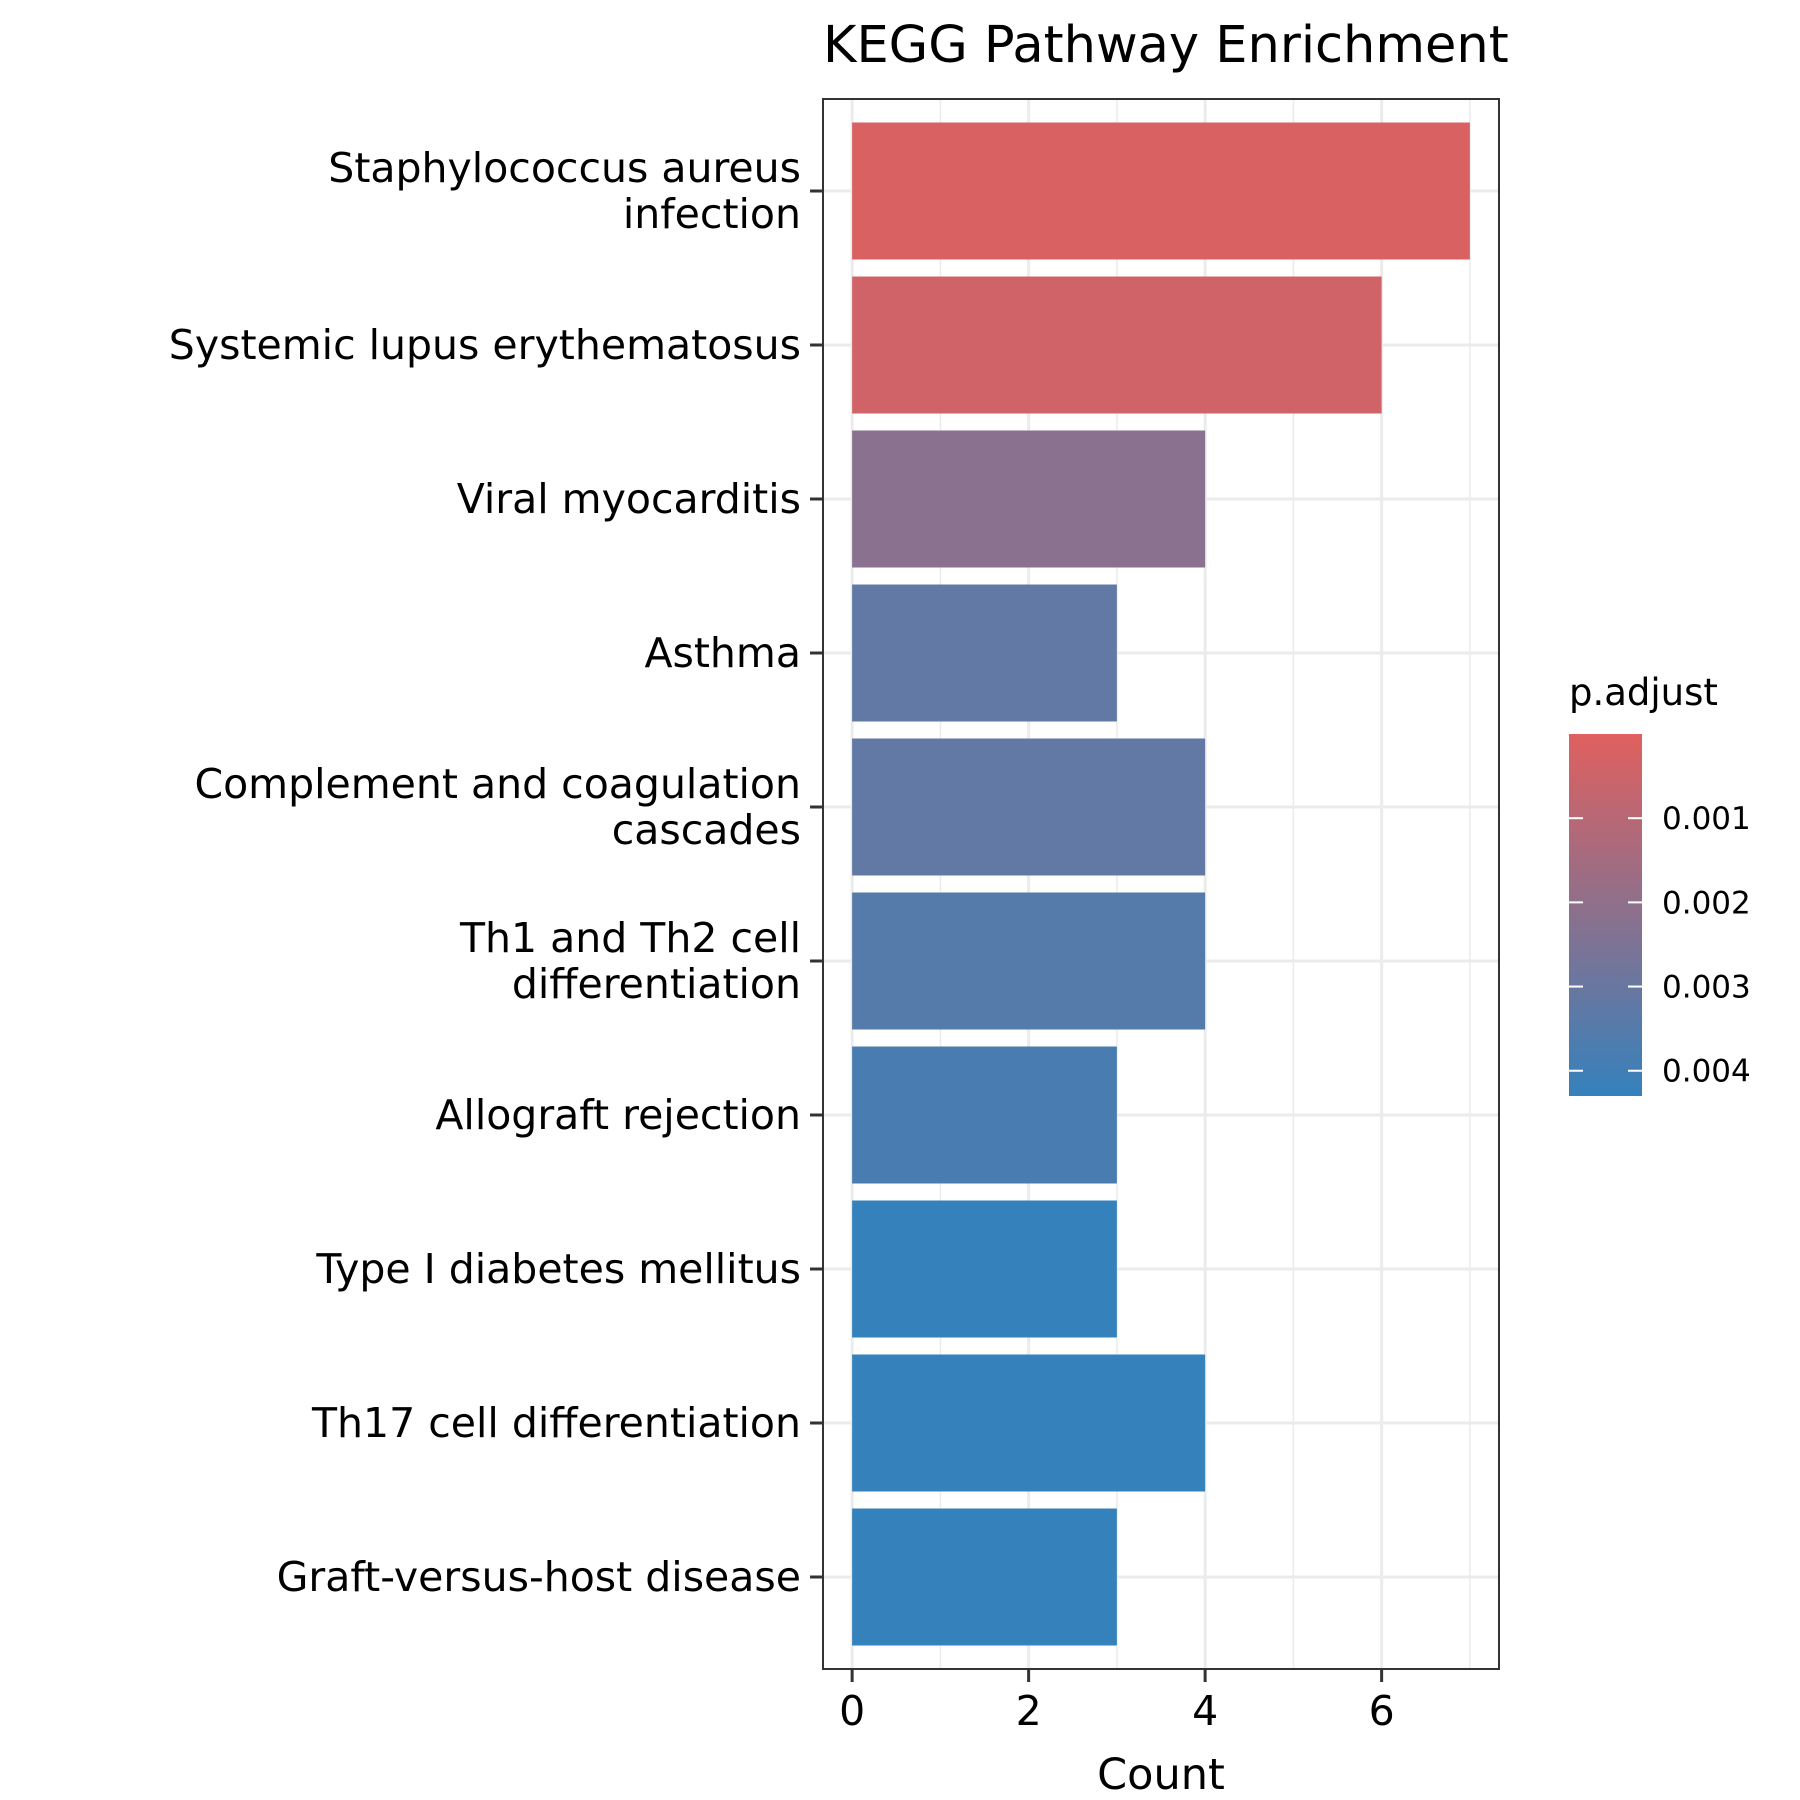  Describe the element at coordinates (485, 345) in the screenshot. I see `category-label: Systemic lupus erythematosus` at that location.